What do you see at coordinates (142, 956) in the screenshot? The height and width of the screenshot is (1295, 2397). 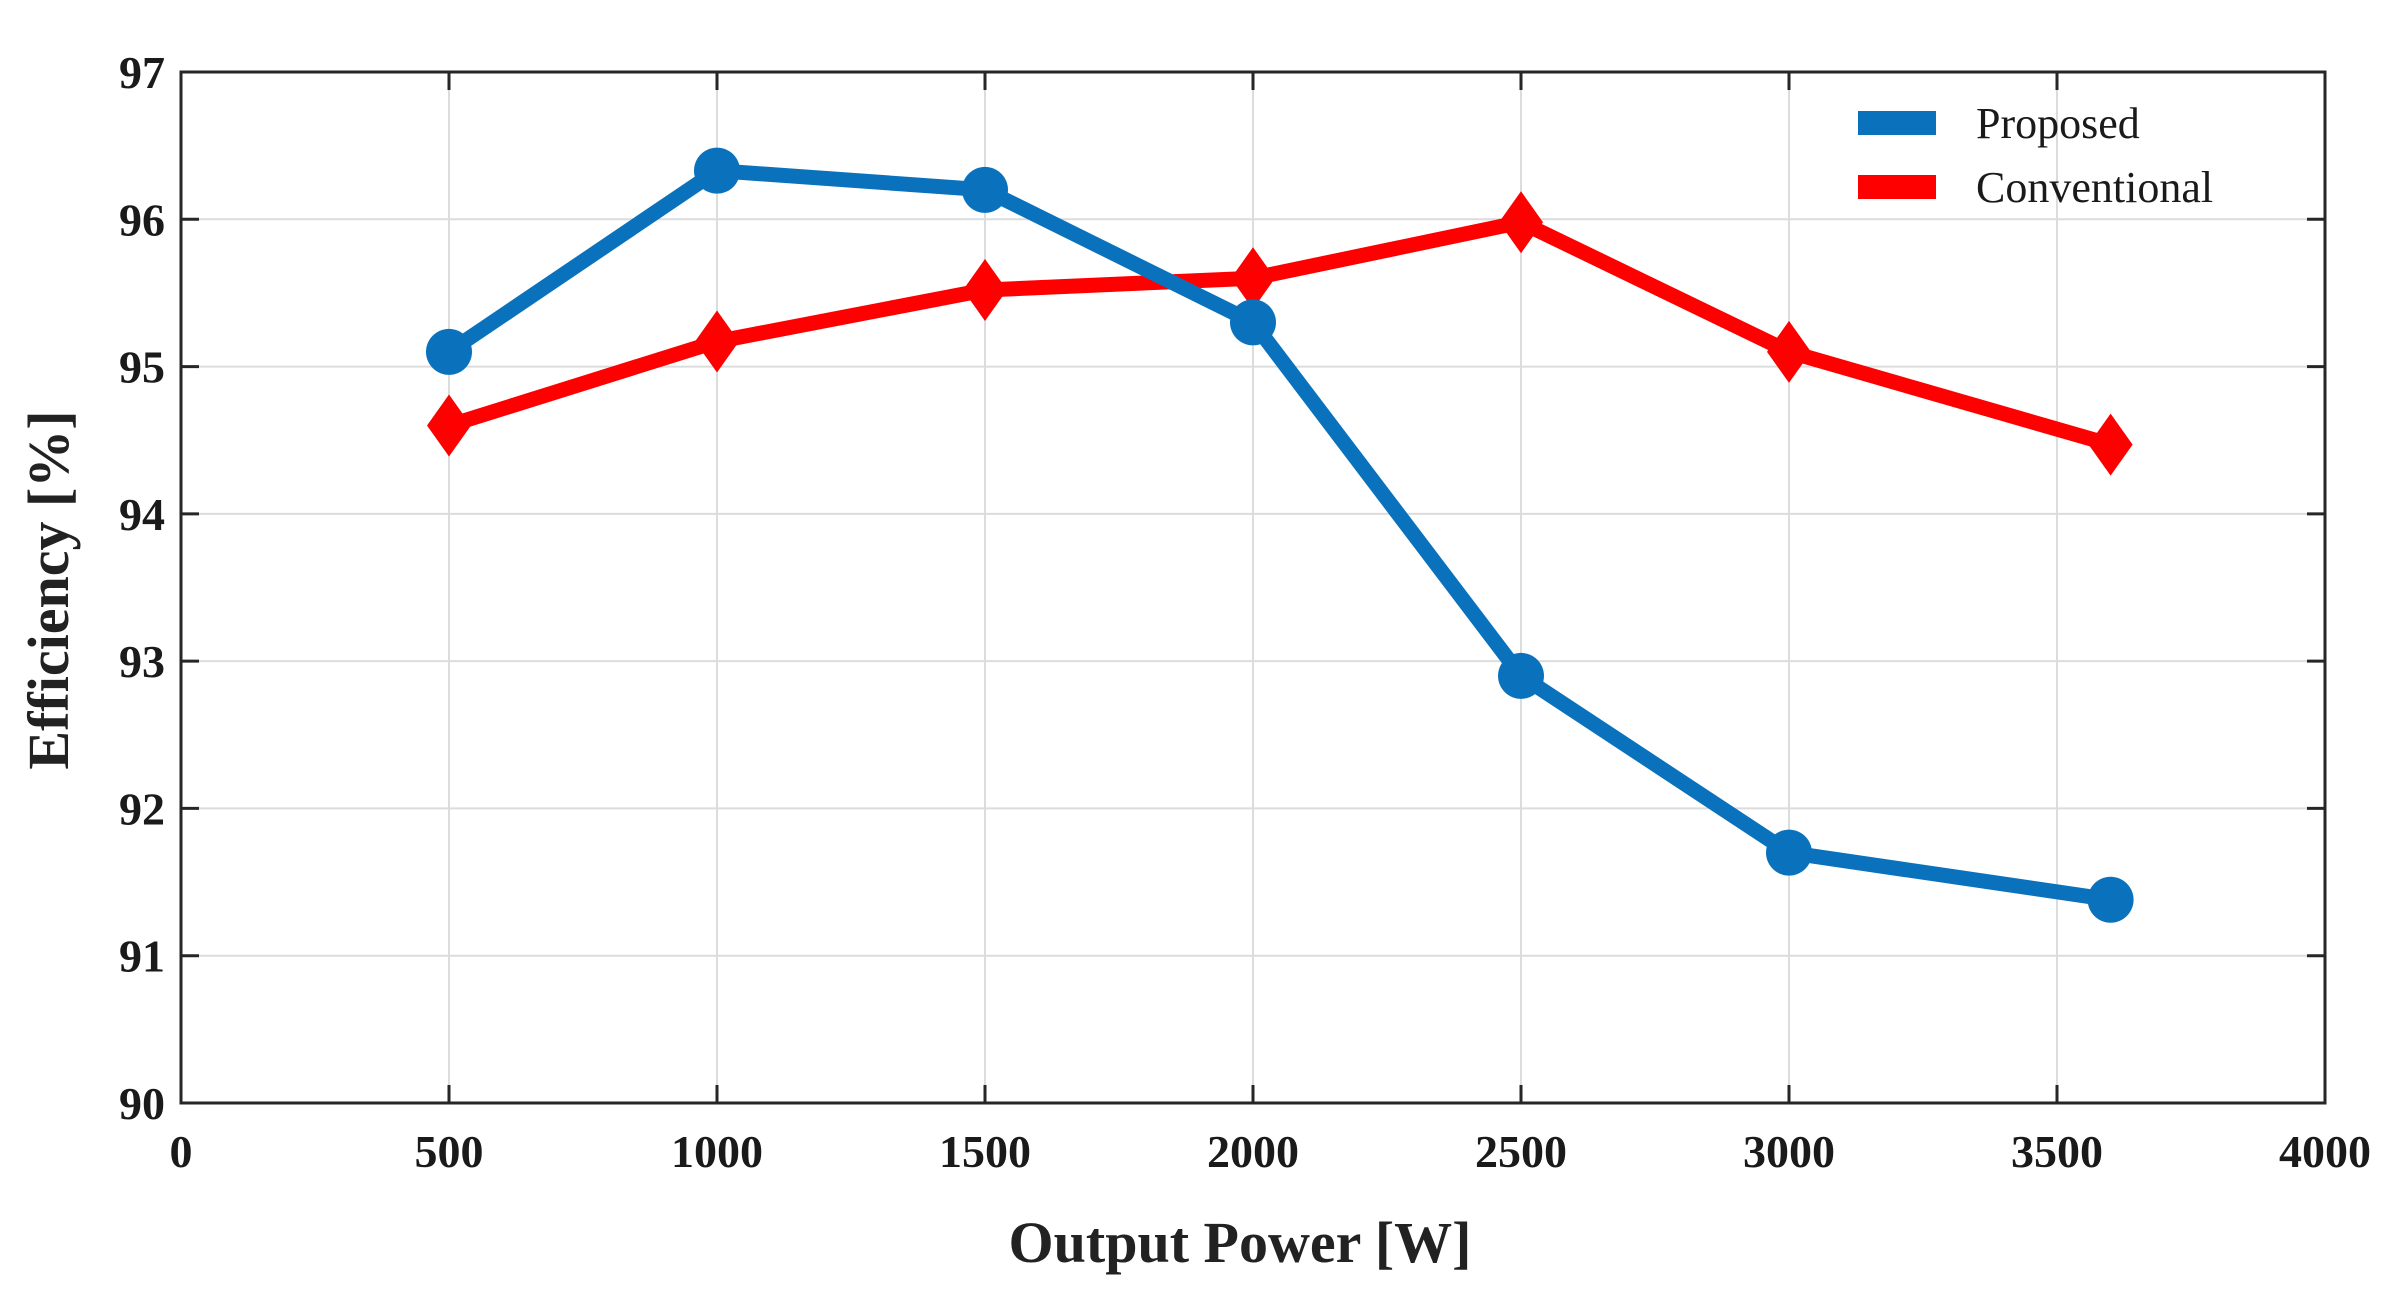 I see `y-tick-label: 91` at bounding box center [142, 956].